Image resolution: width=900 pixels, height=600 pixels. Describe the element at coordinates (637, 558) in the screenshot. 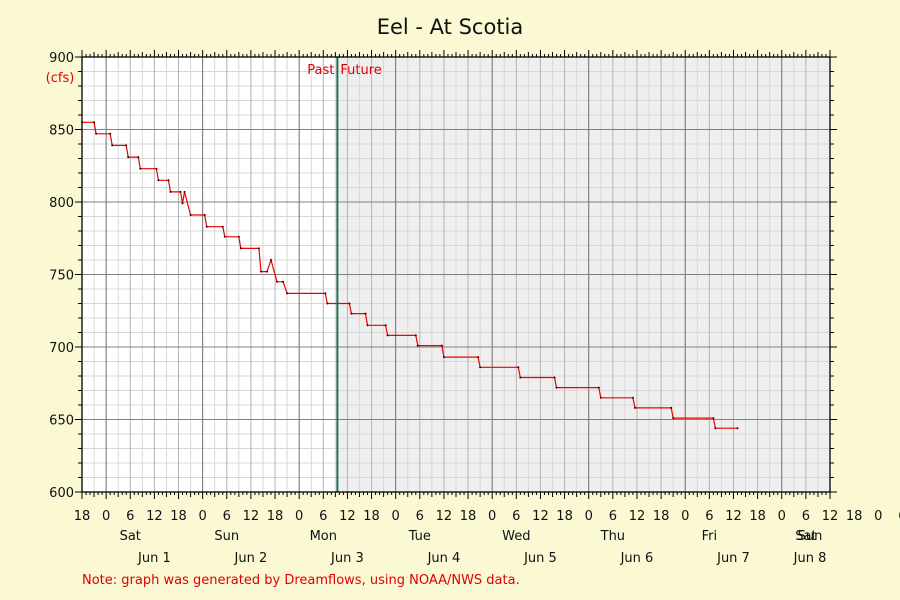

I see `x-date-label: Jun 6` at that location.